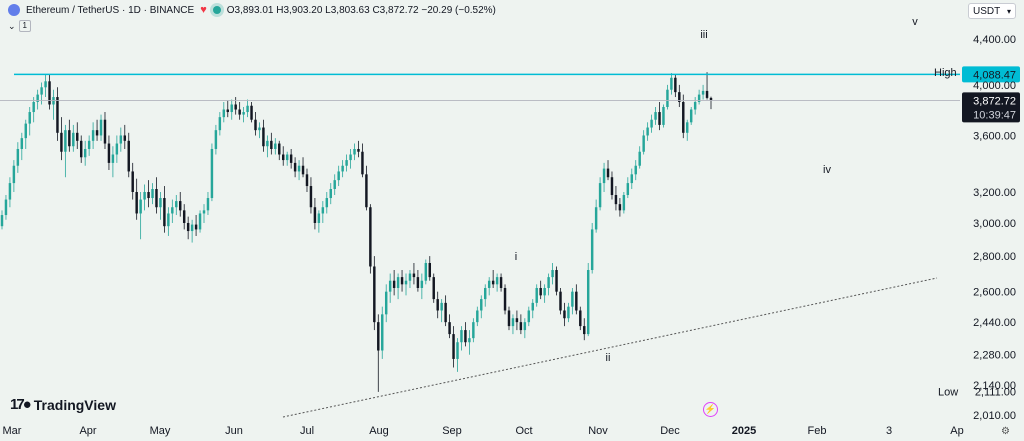 The image size is (1024, 441). What do you see at coordinates (63, 404) in the screenshot?
I see `tradingview-logo: 17● TradingView` at bounding box center [63, 404].